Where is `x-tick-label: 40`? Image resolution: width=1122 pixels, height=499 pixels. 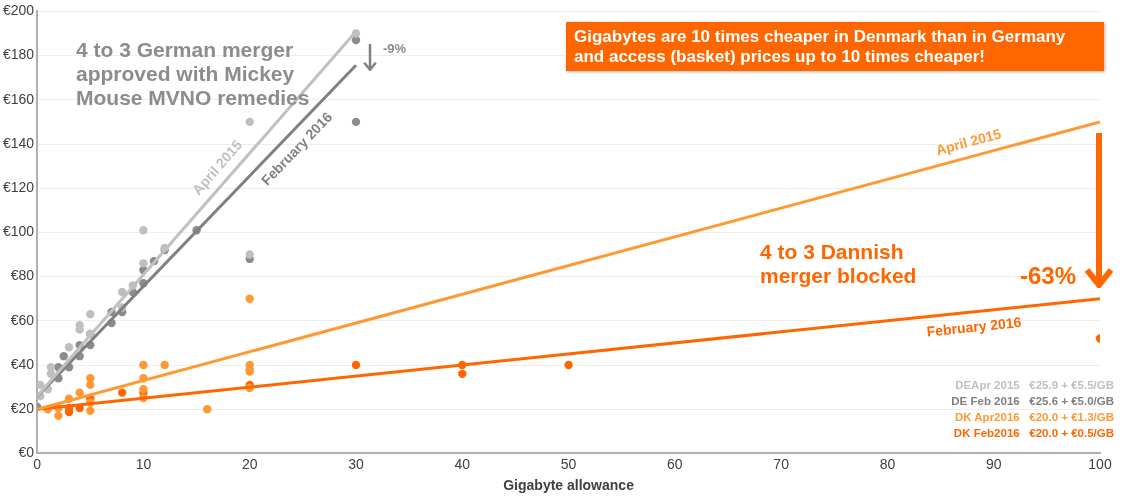
x-tick-label: 40 is located at coordinates (462, 463).